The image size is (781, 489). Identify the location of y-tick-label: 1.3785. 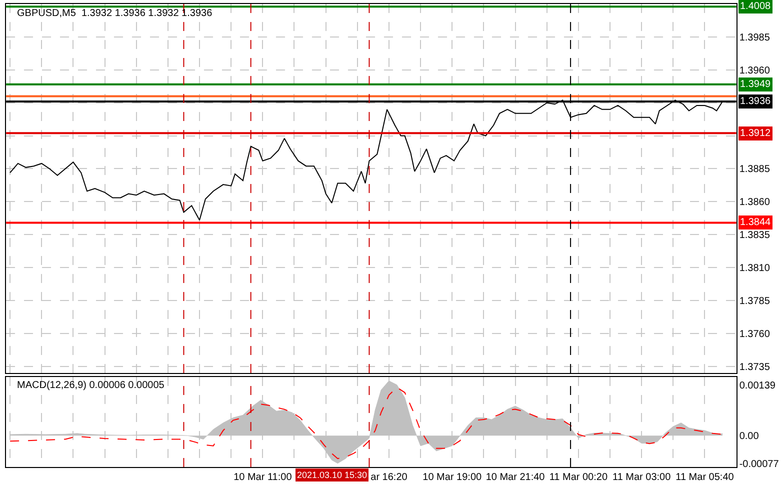
(754, 302).